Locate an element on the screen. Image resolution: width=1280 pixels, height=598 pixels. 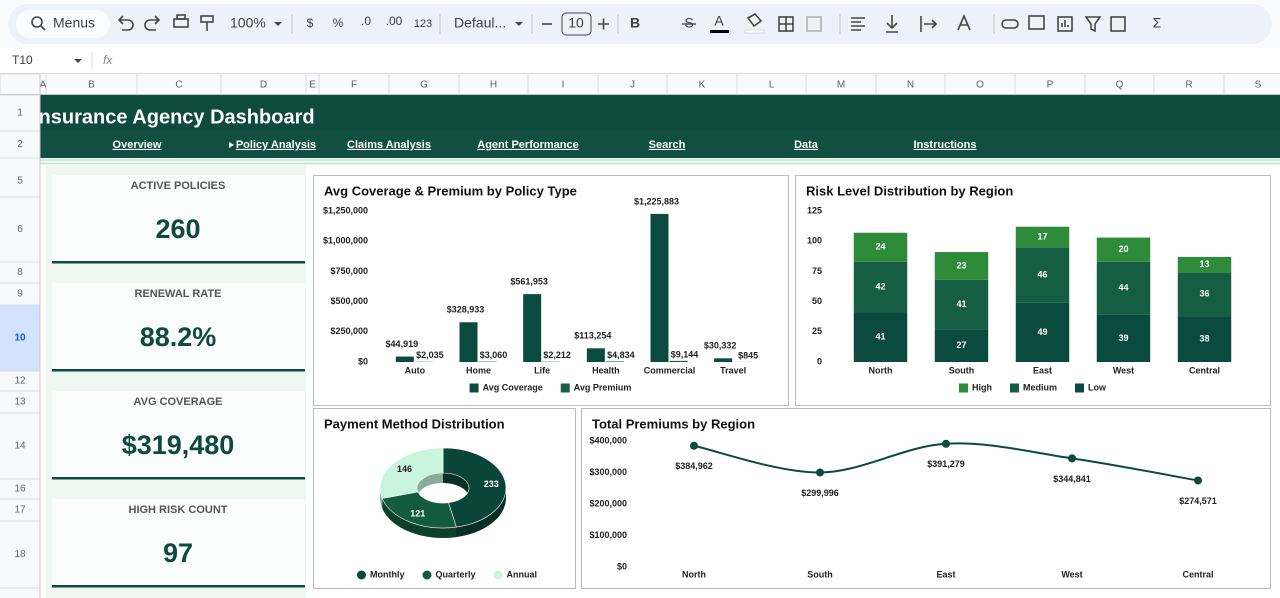
column-header: G is located at coordinates (424, 85).